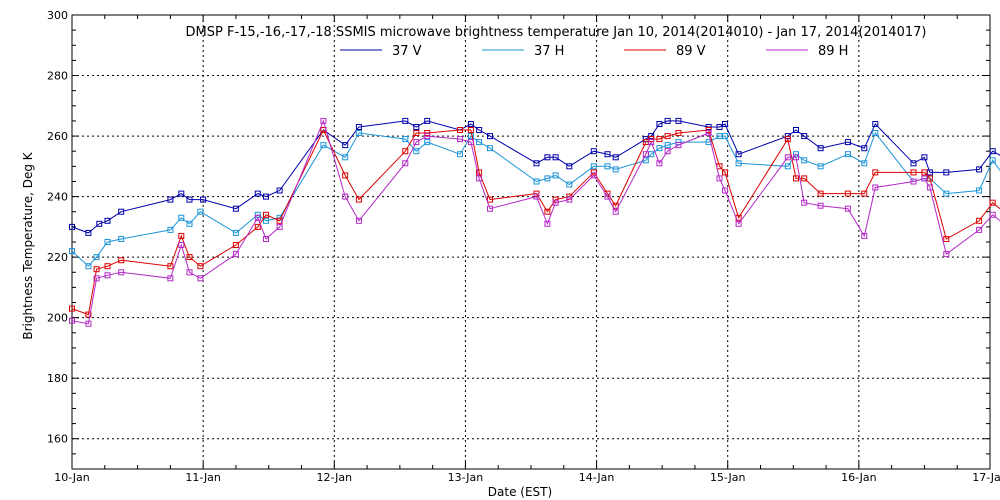  Describe the element at coordinates (407, 51) in the screenshot. I see `legend-label: 37 V` at that location.